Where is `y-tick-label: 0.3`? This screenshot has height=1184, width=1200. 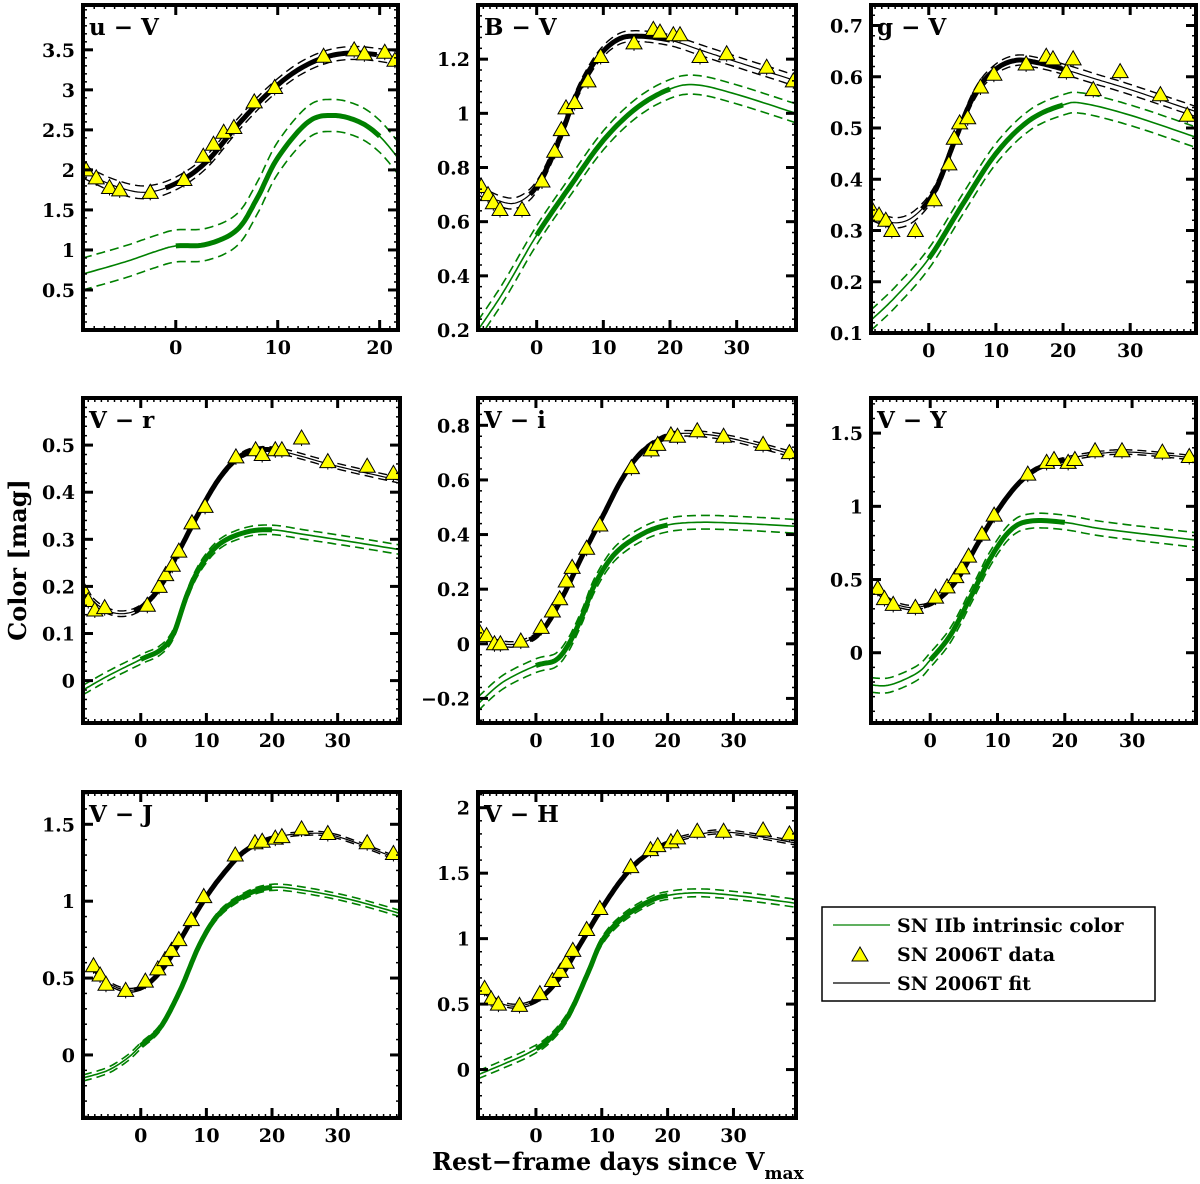 y-tick-label: 0.3 is located at coordinates (58, 540).